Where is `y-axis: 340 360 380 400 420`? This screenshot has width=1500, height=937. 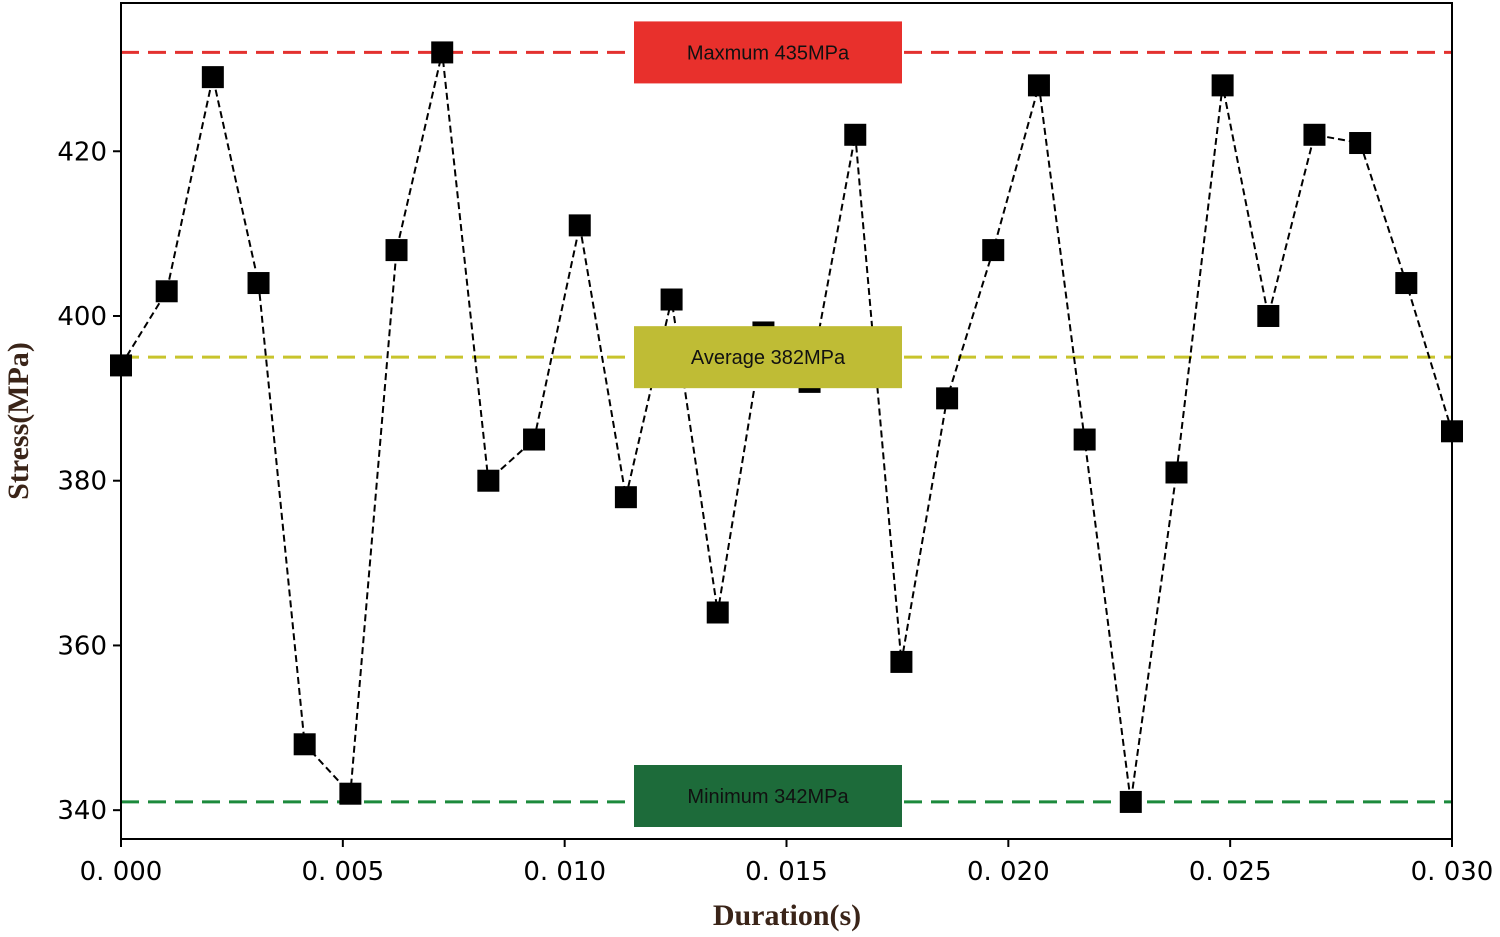 y-axis: 340 360 380 400 420 is located at coordinates (89, 481).